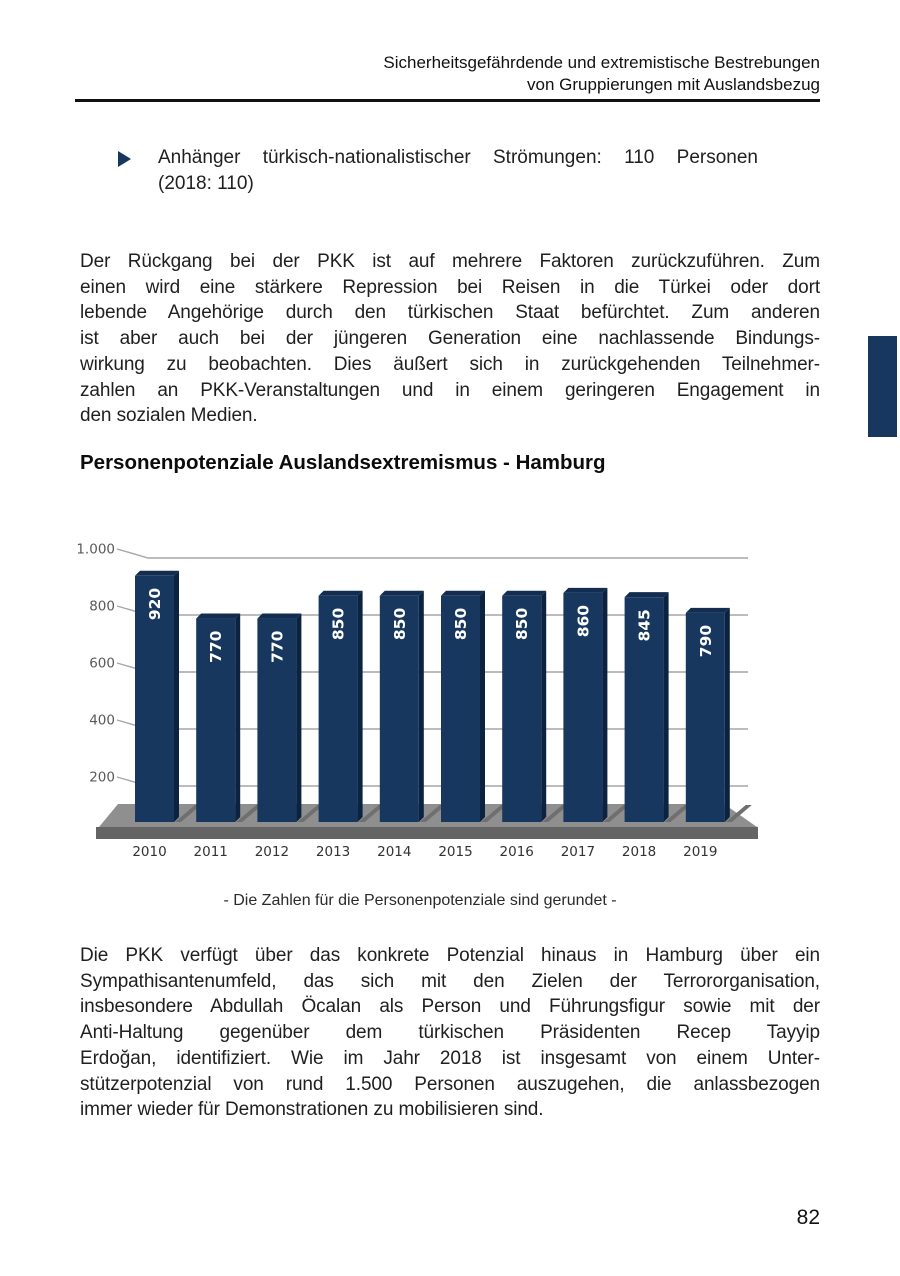 The image size is (900, 1276). I want to click on page-number: 82, so click(808, 1217).